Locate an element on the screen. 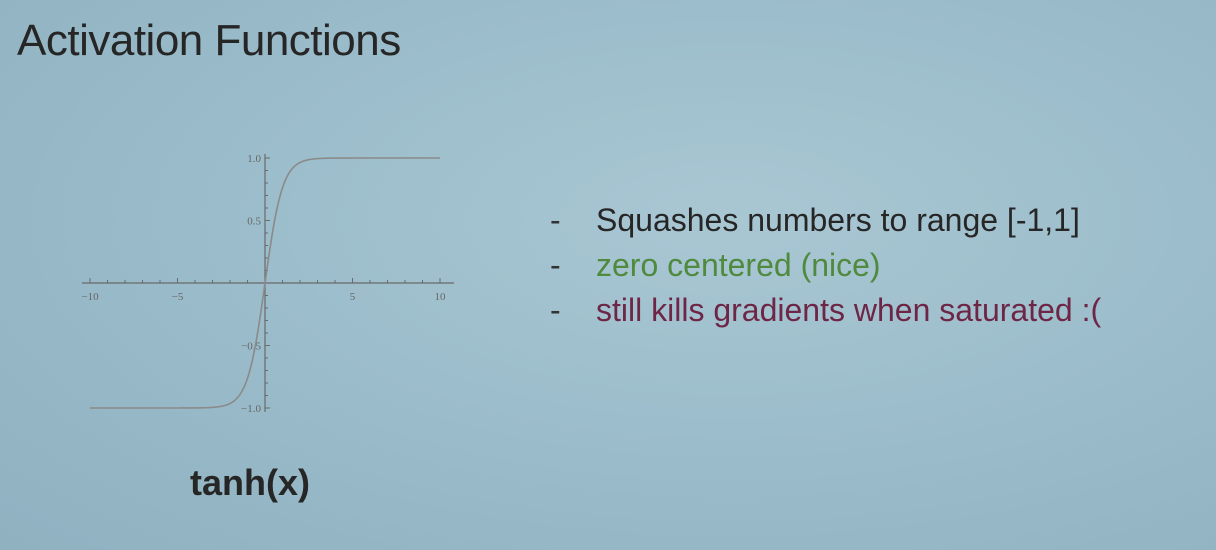  x-tick-label: −5 is located at coordinates (178, 297).